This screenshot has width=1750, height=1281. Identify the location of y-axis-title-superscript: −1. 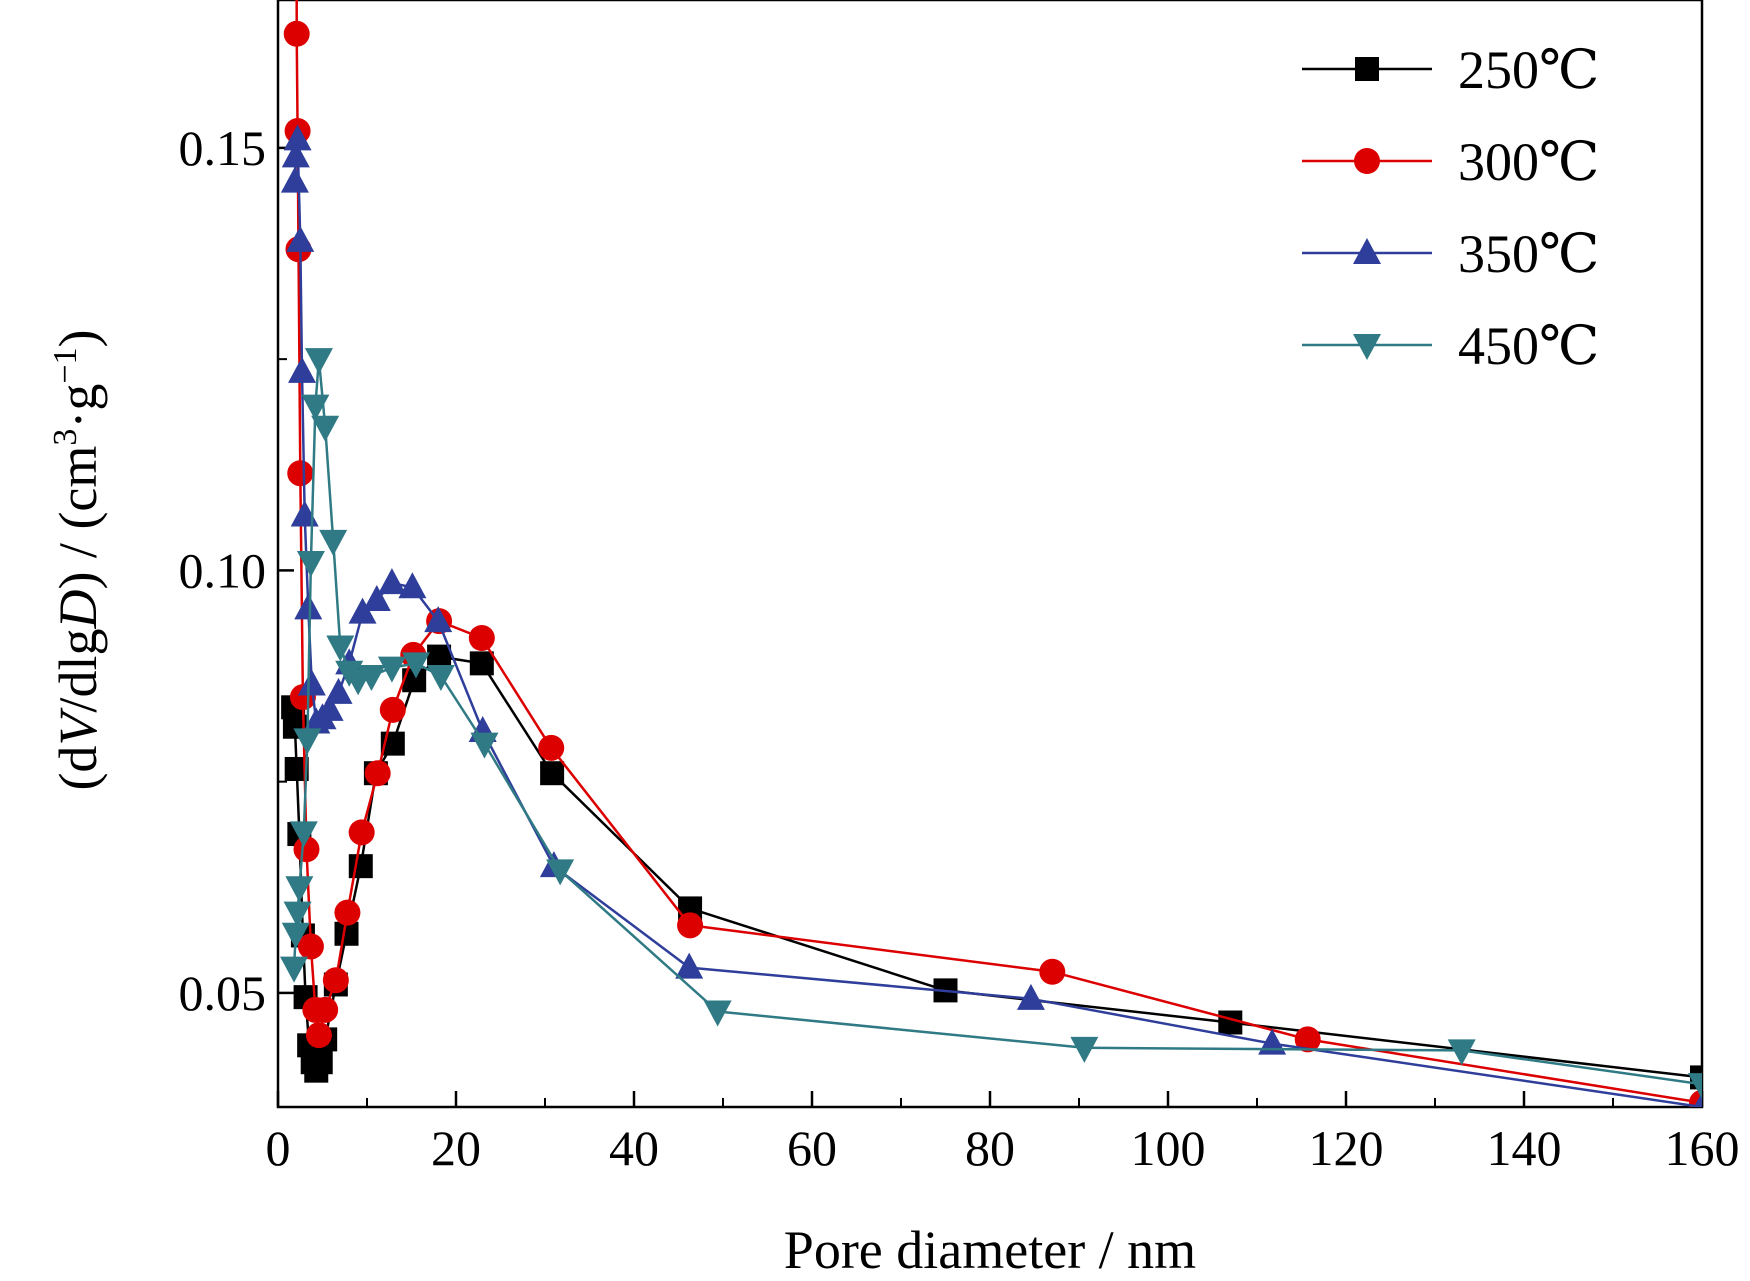
(65, 365).